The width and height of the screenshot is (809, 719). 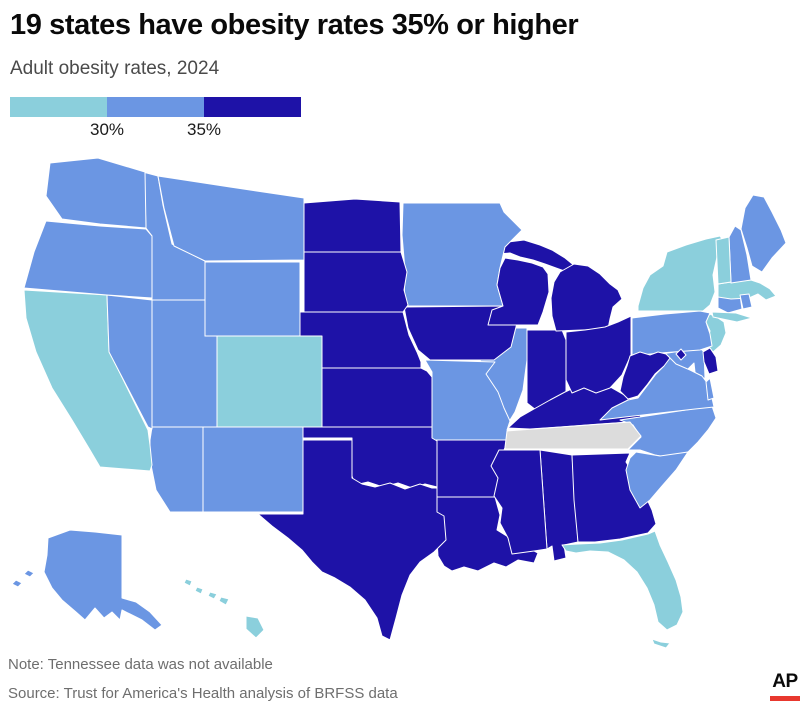 I want to click on state-mississippi: Mississippi, so click(x=519, y=502).